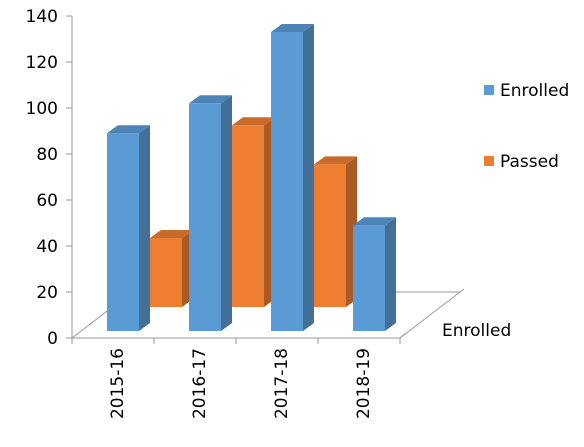  I want to click on x-tick-label: 2015-16, so click(118, 383).